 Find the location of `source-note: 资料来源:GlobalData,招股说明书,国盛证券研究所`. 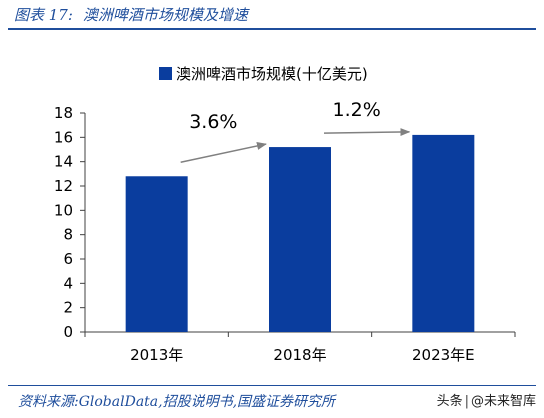

source-note: 资料来源:GlobalData,招股说明书,国盛证券研究所 is located at coordinates (177, 402).